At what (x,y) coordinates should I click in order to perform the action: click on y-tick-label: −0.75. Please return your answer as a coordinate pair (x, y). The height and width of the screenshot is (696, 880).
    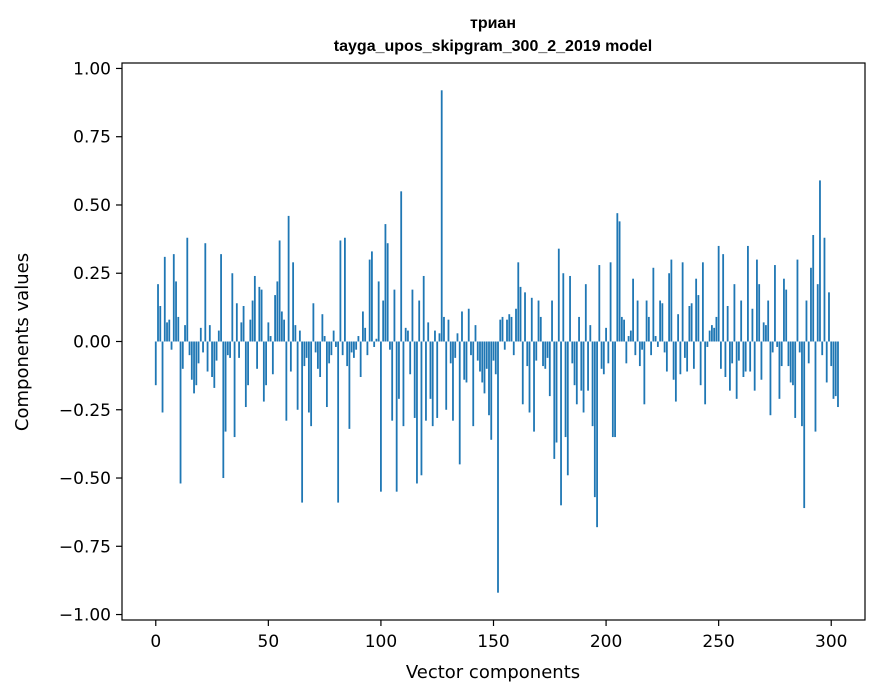
    Looking at the image, I should click on (85, 547).